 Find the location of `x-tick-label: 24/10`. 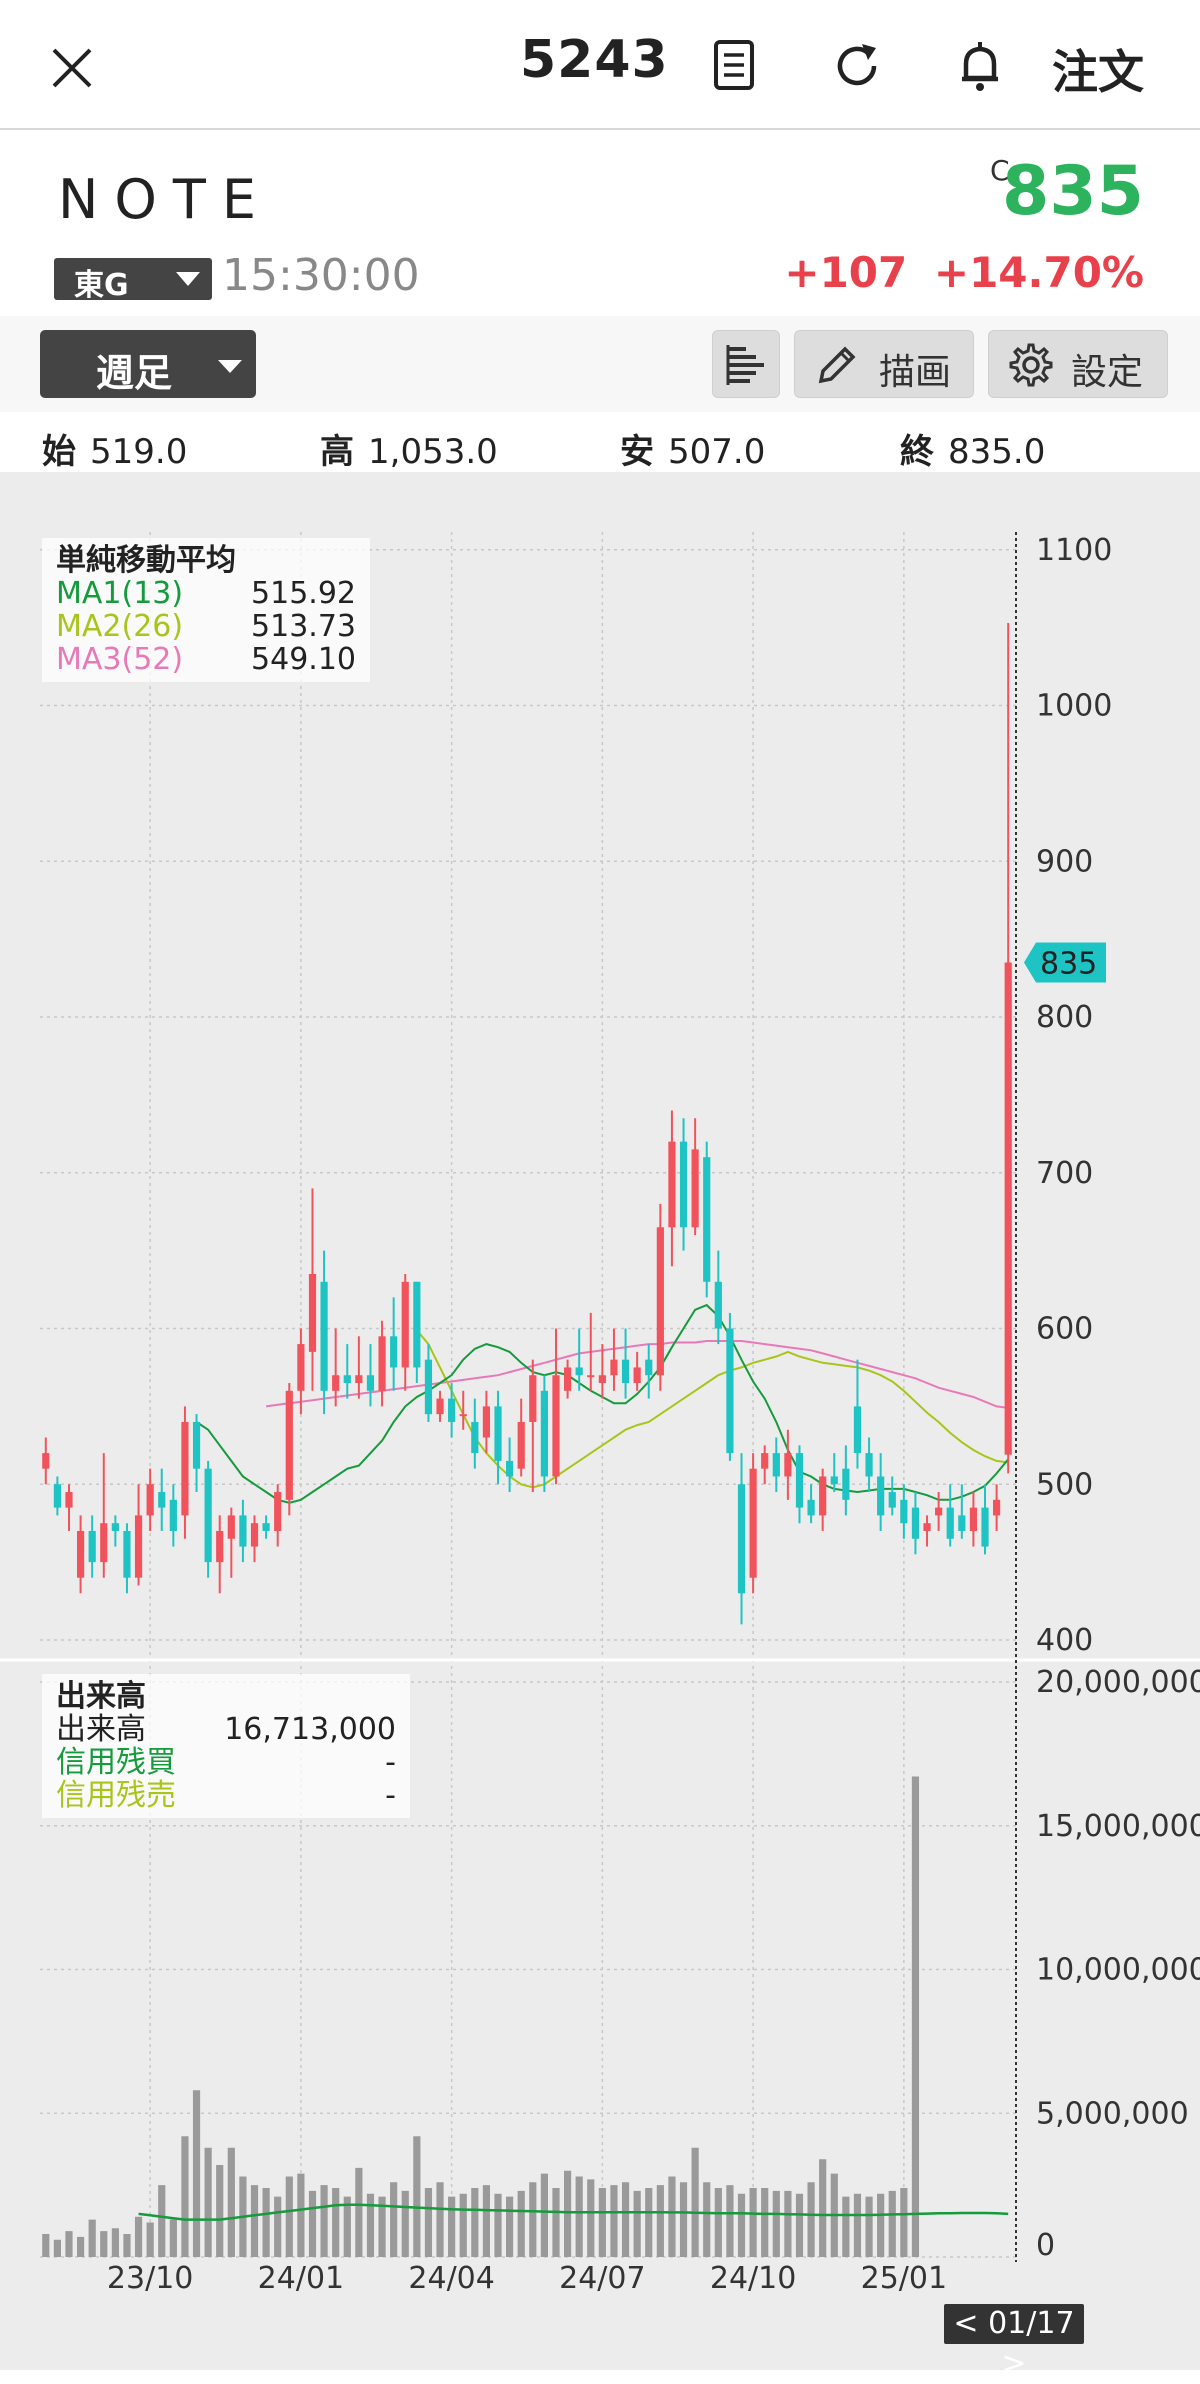

x-tick-label: 24/10 is located at coordinates (753, 2278).